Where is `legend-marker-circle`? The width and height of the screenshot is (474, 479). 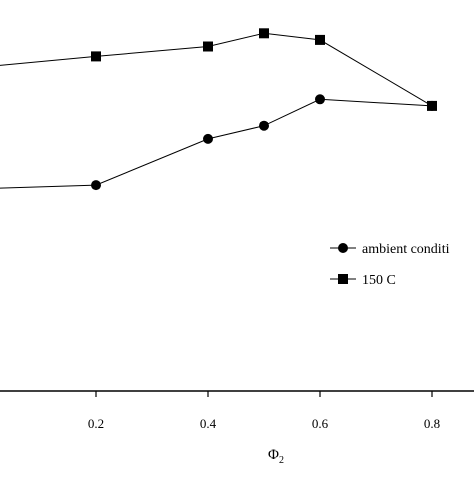
legend-marker-circle is located at coordinates (343, 248).